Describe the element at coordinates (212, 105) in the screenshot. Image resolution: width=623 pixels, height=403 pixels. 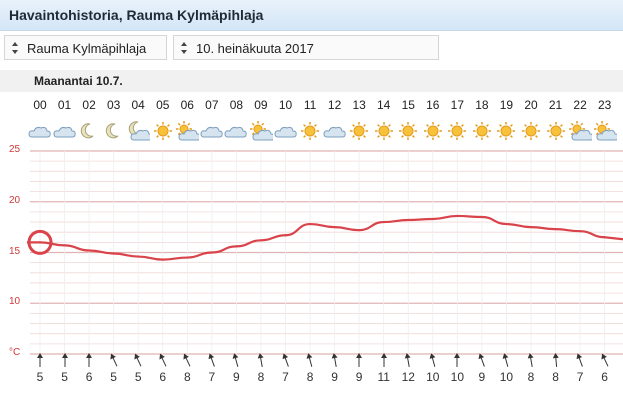
I see `hour-label: 07` at that location.